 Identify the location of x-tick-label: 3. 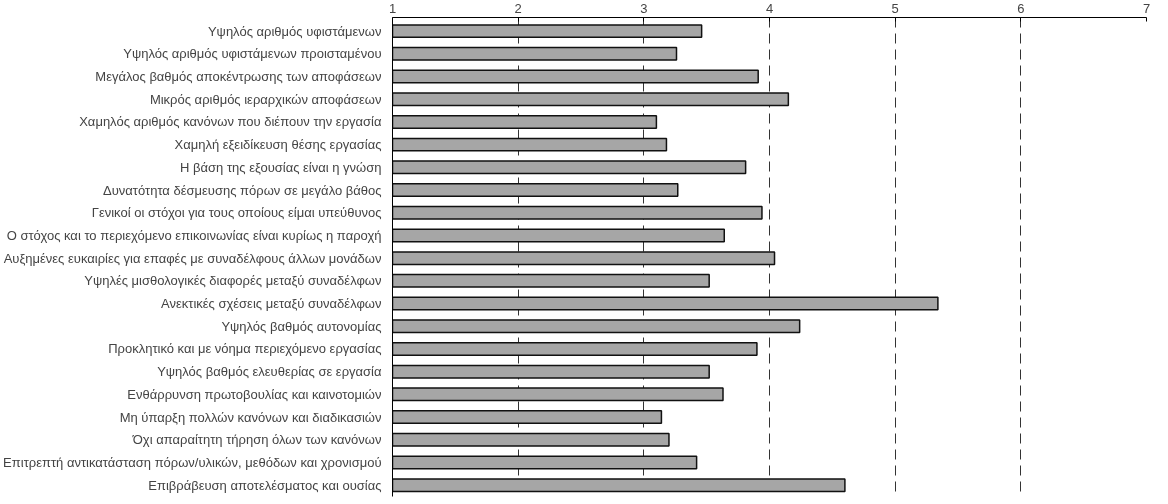
(644, 8).